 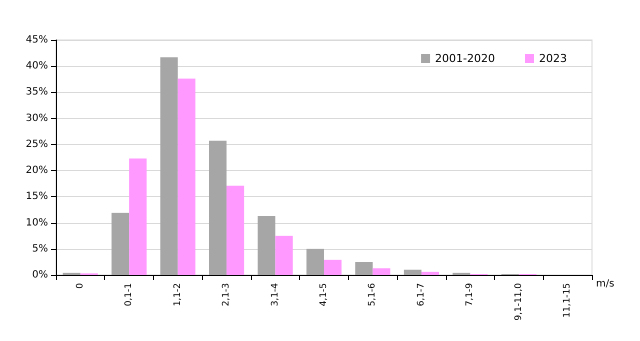 What do you see at coordinates (421, 294) in the screenshot?
I see `x-tick-label: 6,1-7` at bounding box center [421, 294].